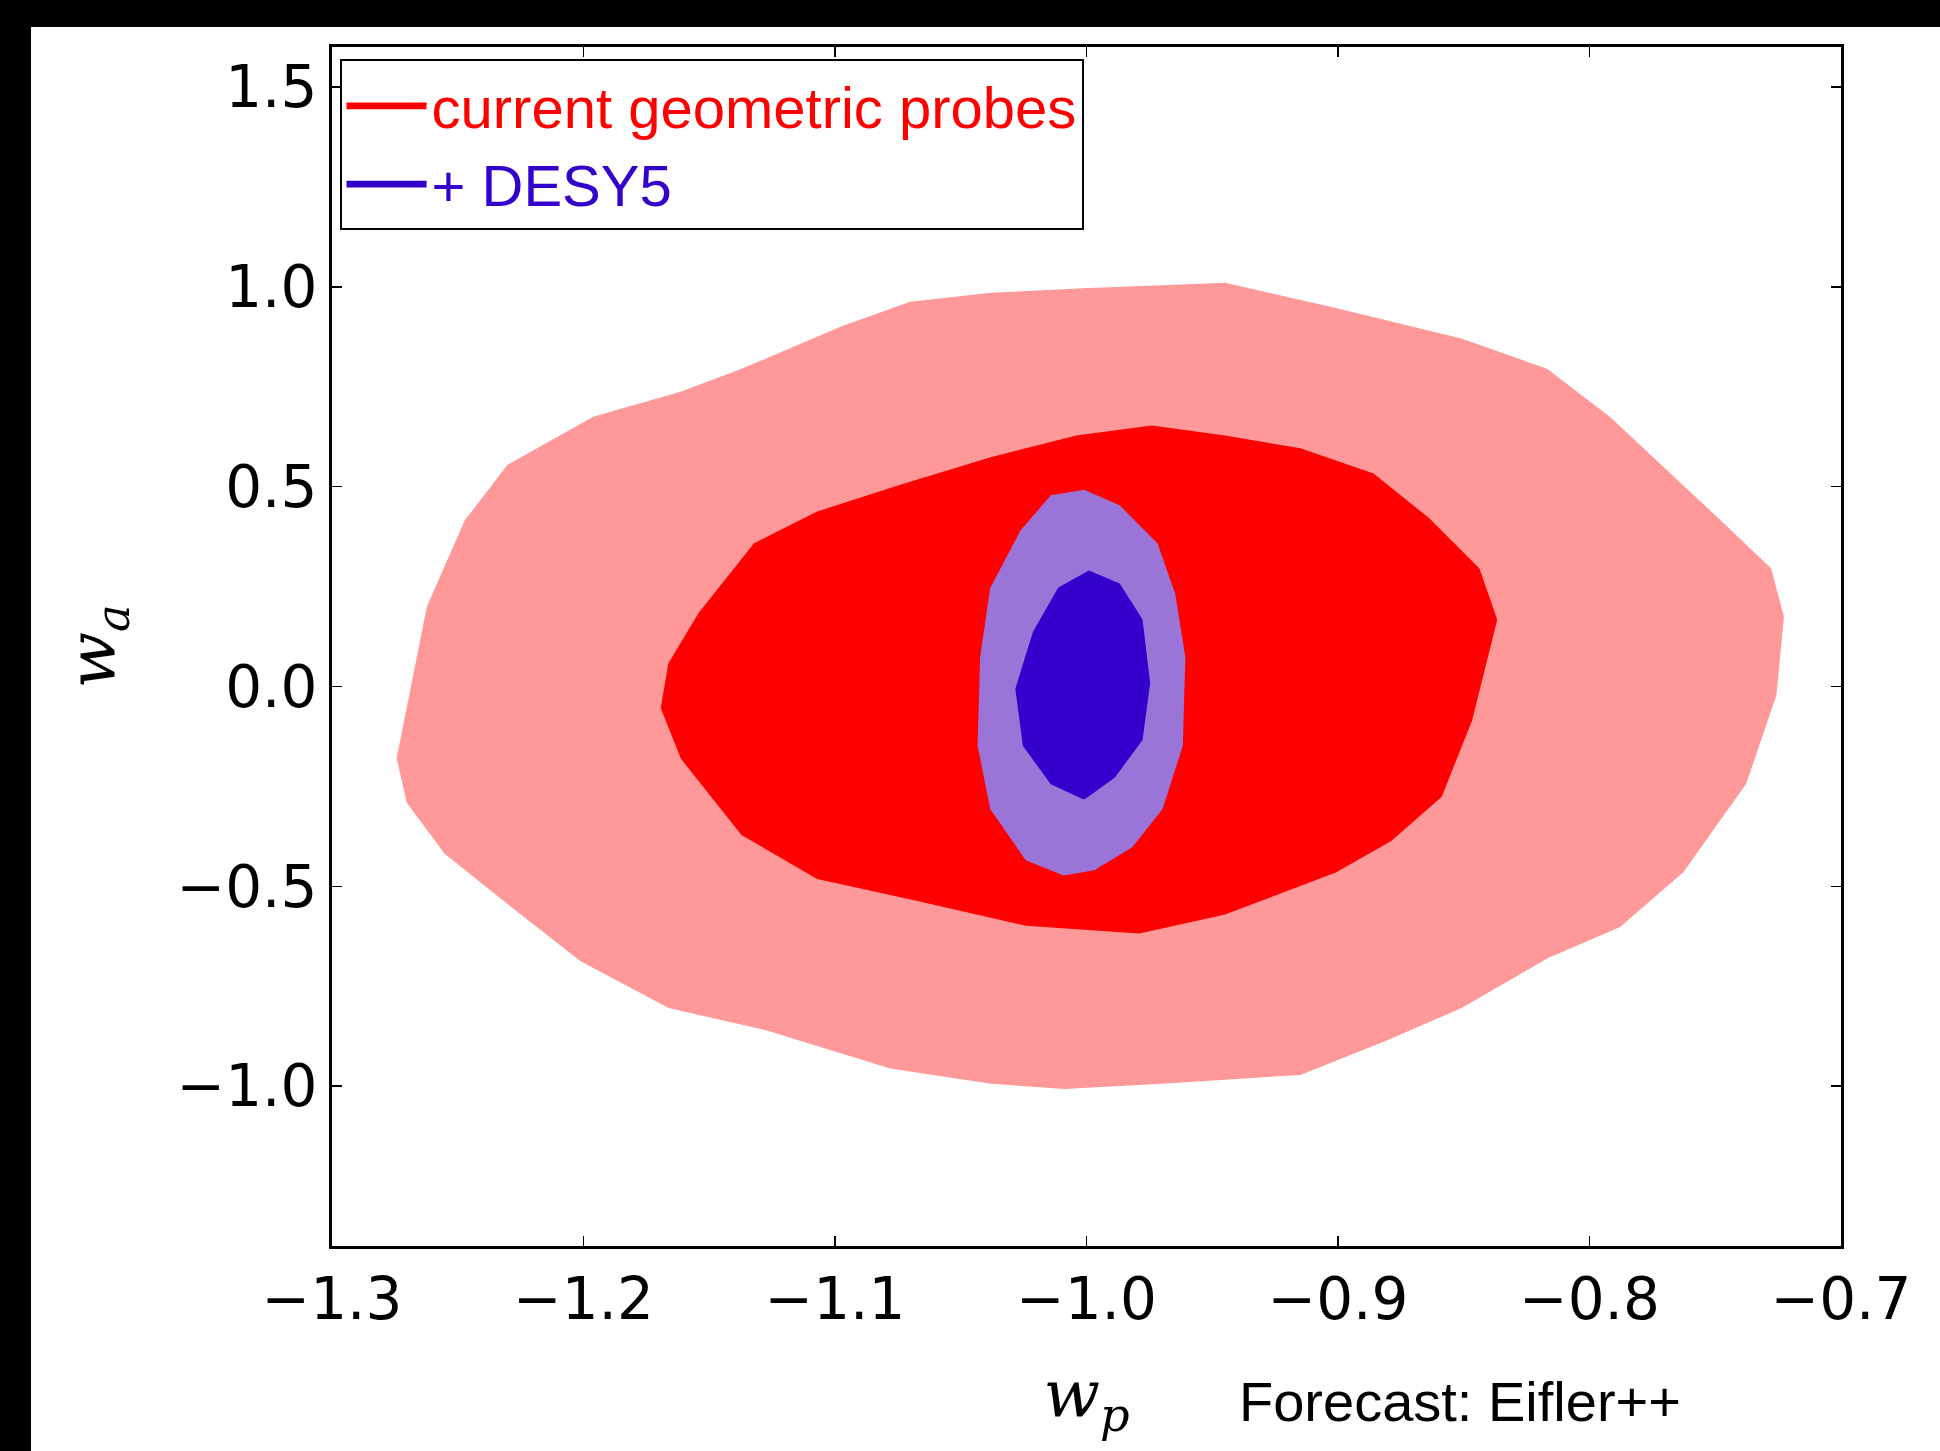 This screenshot has width=1940, height=1451. What do you see at coordinates (332, 1298) in the screenshot?
I see `x-tick-label: −1.3` at bounding box center [332, 1298].